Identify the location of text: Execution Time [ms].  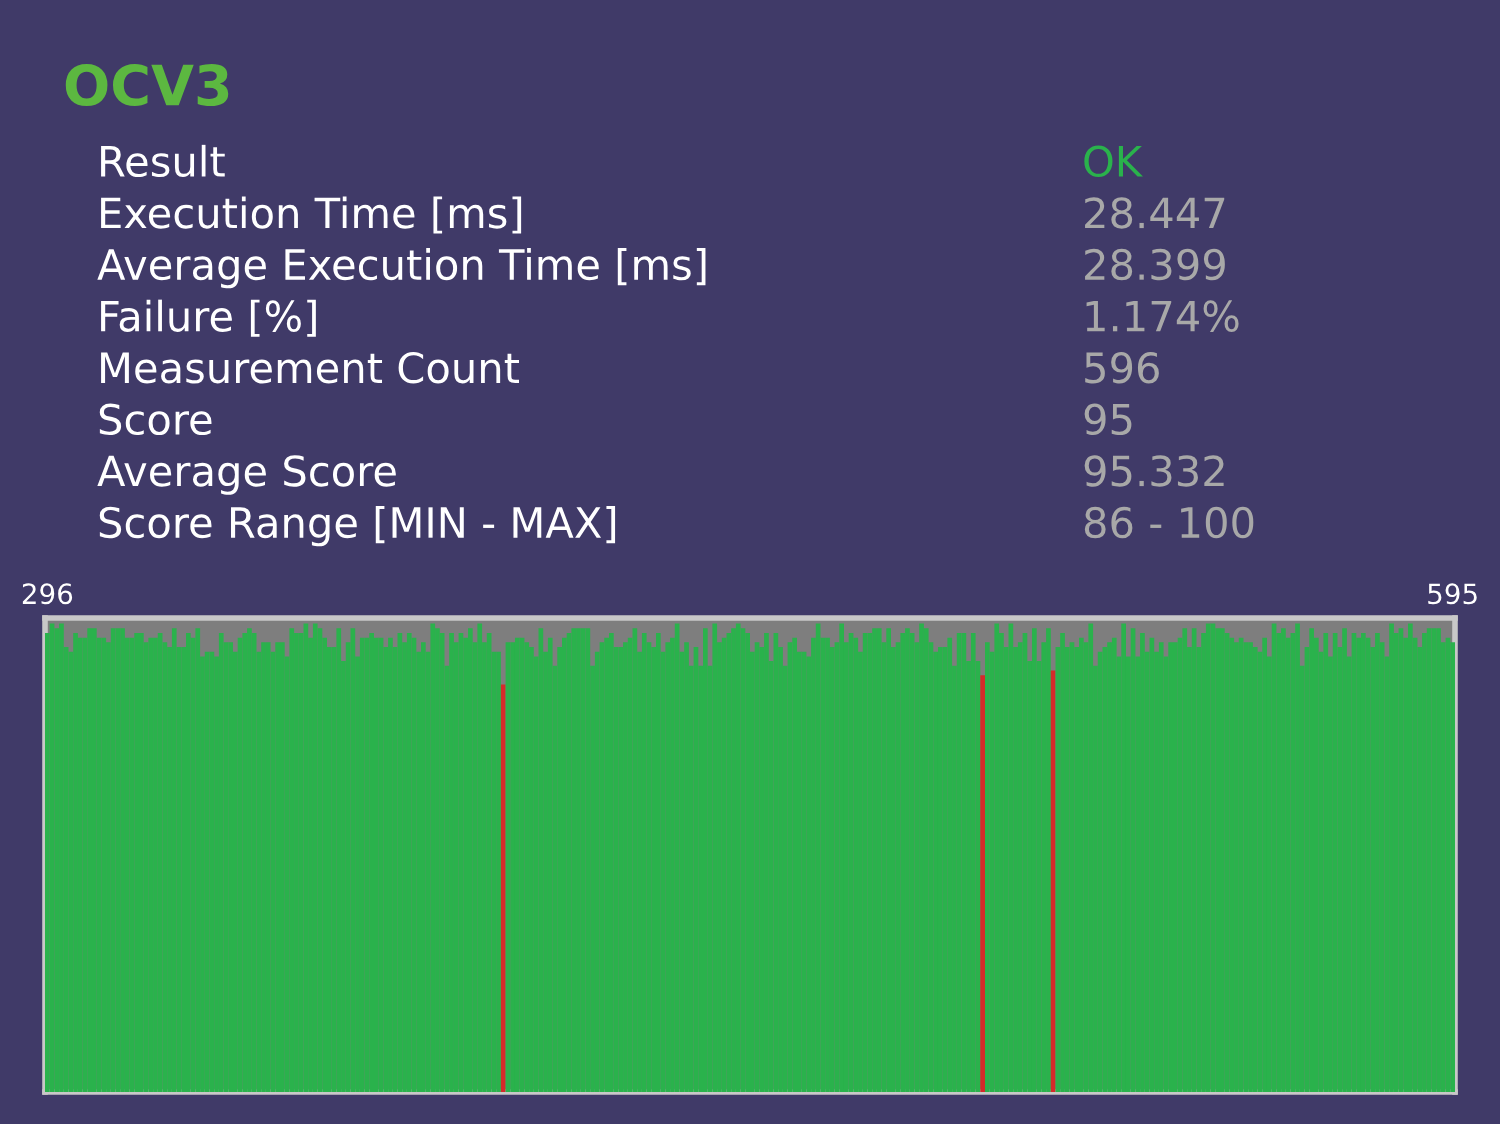
(311, 215).